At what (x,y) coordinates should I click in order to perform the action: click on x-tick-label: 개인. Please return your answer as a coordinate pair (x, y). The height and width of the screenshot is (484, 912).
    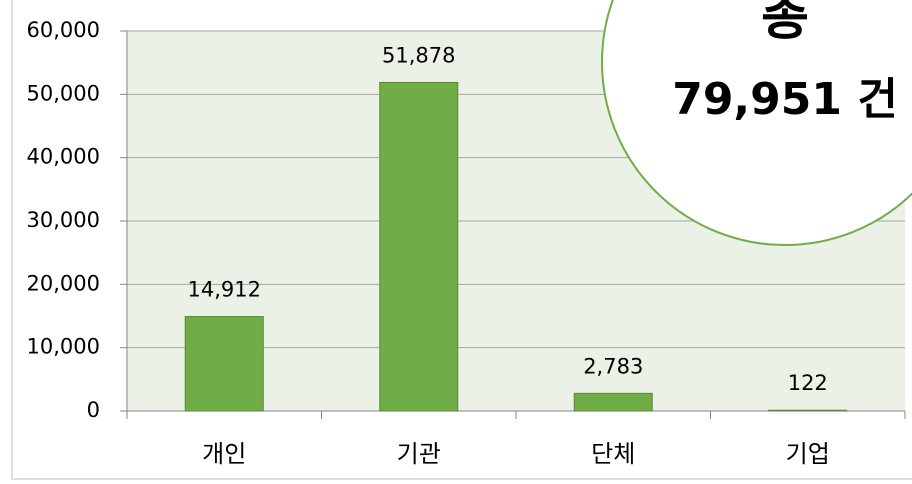
    Looking at the image, I should click on (224, 454).